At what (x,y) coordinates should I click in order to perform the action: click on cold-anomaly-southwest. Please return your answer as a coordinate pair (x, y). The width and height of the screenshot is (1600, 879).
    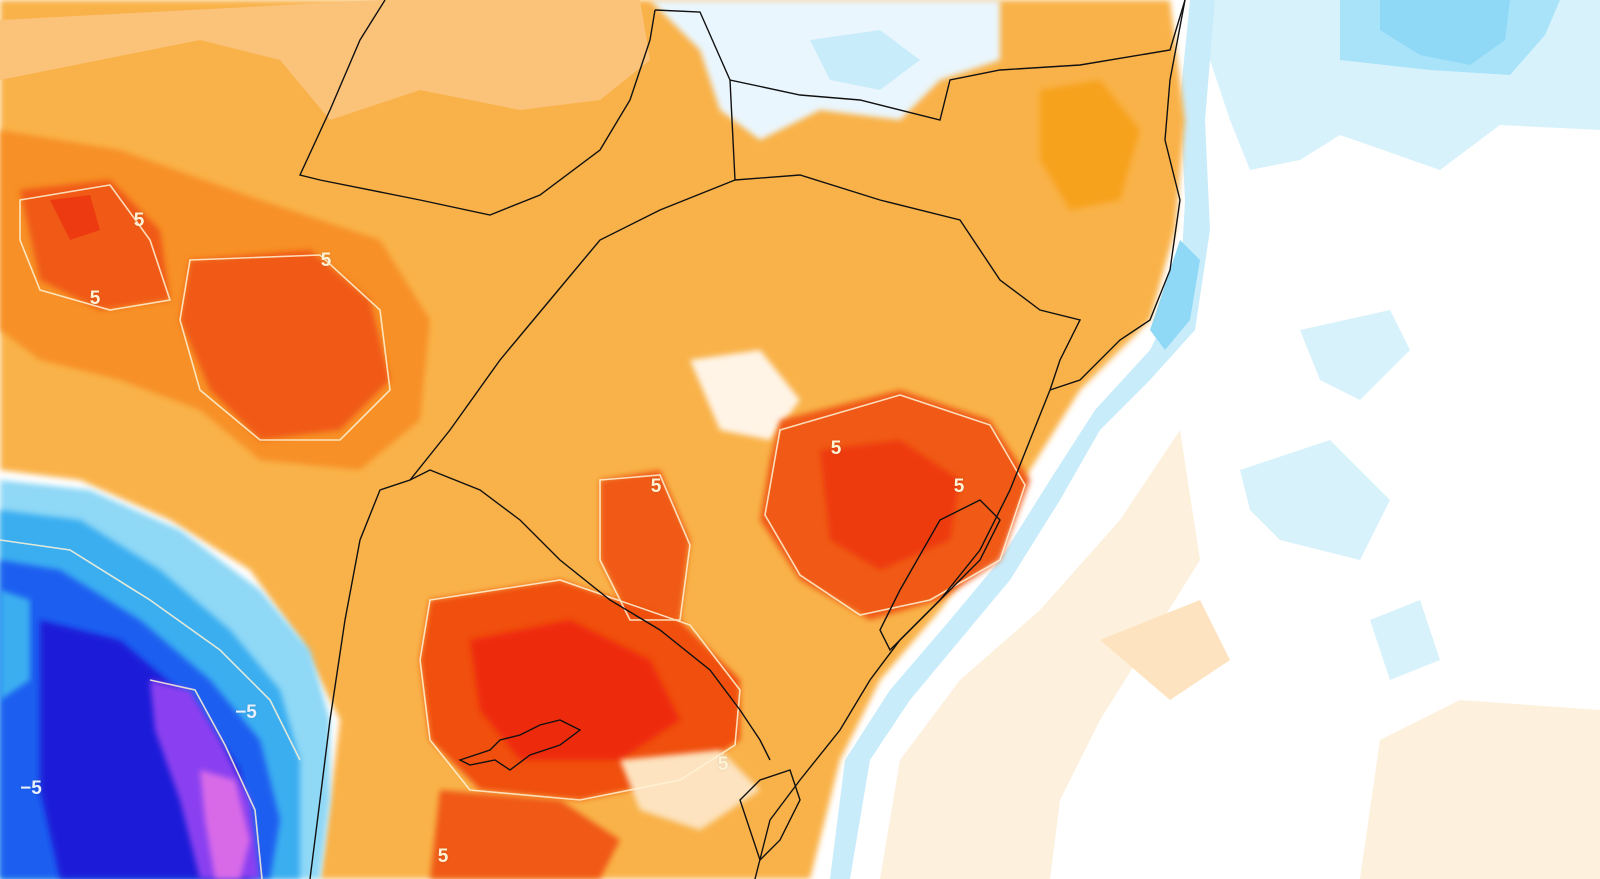
    Looking at the image, I should click on (165, 679).